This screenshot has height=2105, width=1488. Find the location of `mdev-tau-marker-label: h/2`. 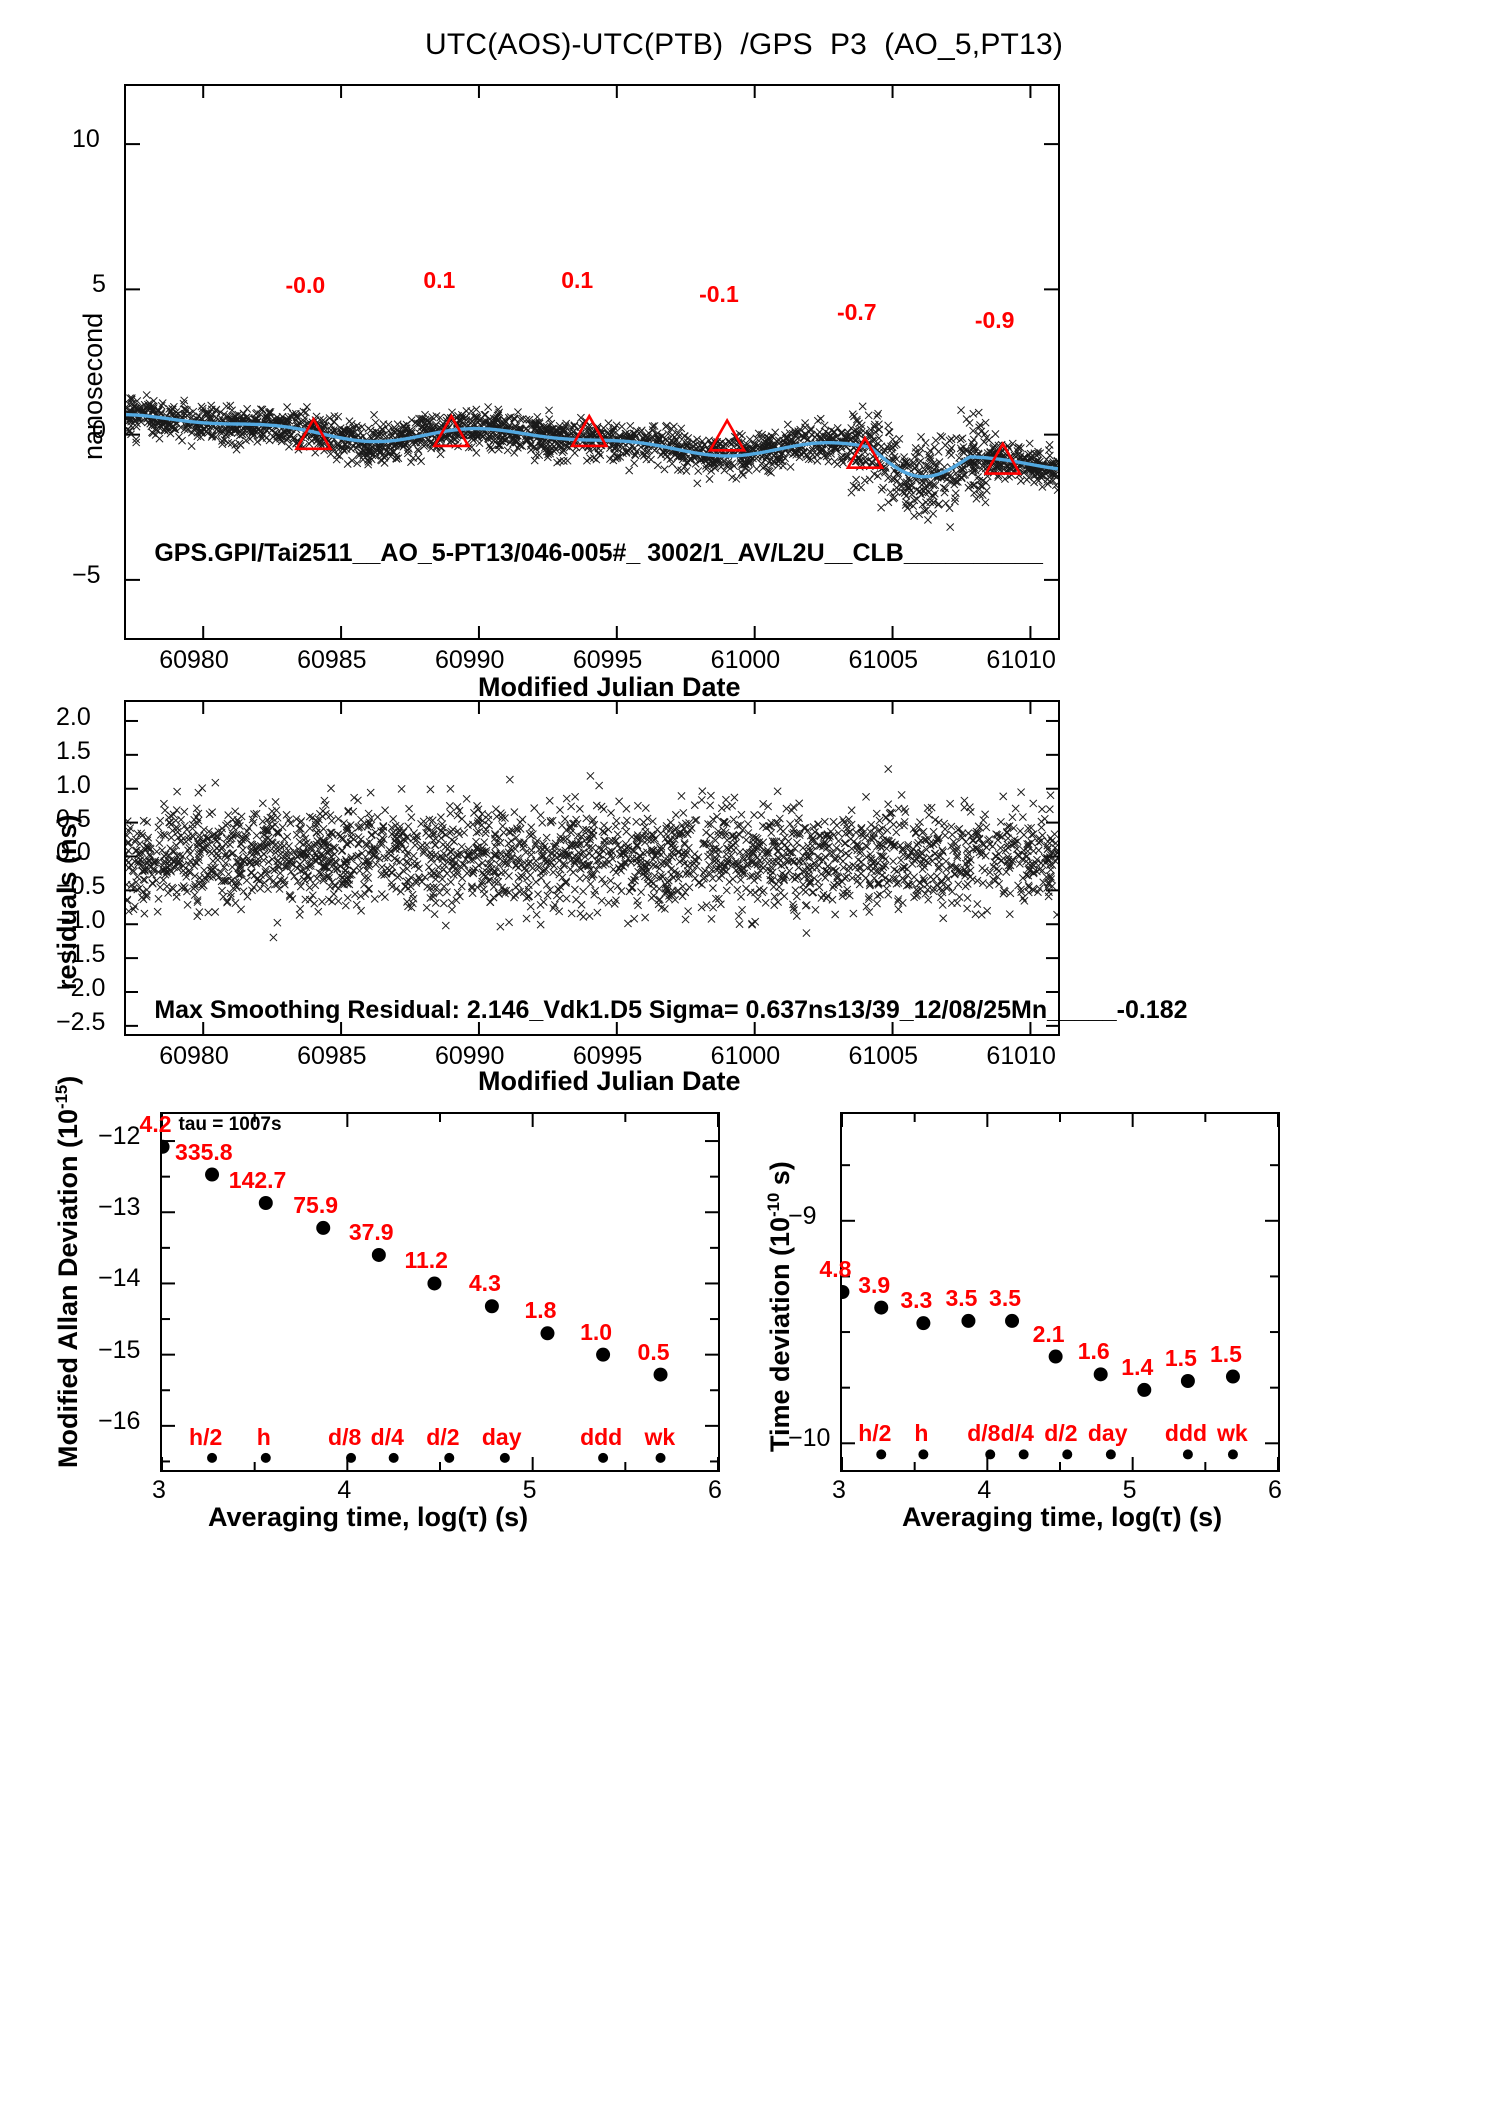

mdev-tau-marker-label: h/2 is located at coordinates (206, 1436).